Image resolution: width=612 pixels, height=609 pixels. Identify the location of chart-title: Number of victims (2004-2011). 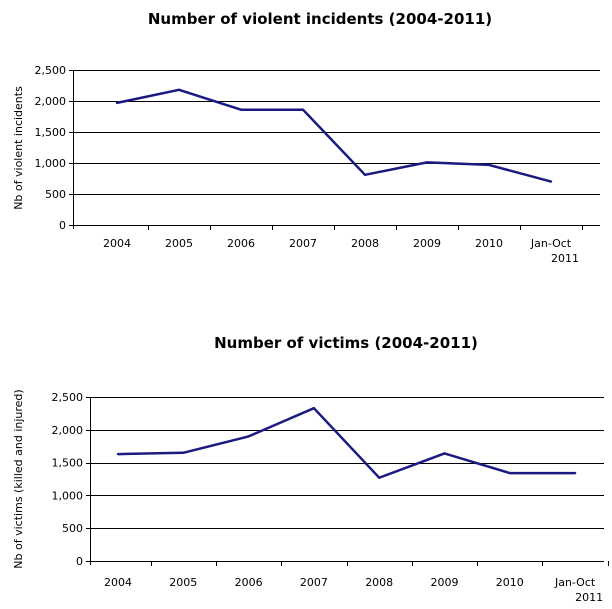
(346, 343).